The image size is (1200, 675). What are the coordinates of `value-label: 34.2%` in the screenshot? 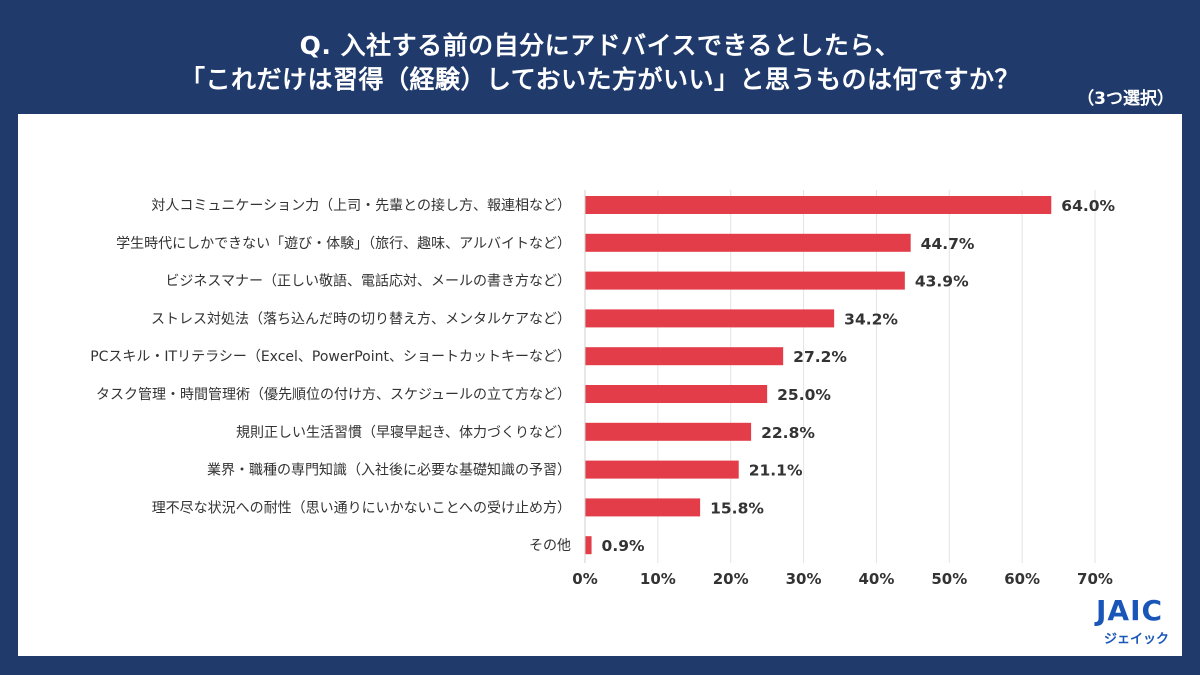 It's located at (871, 319).